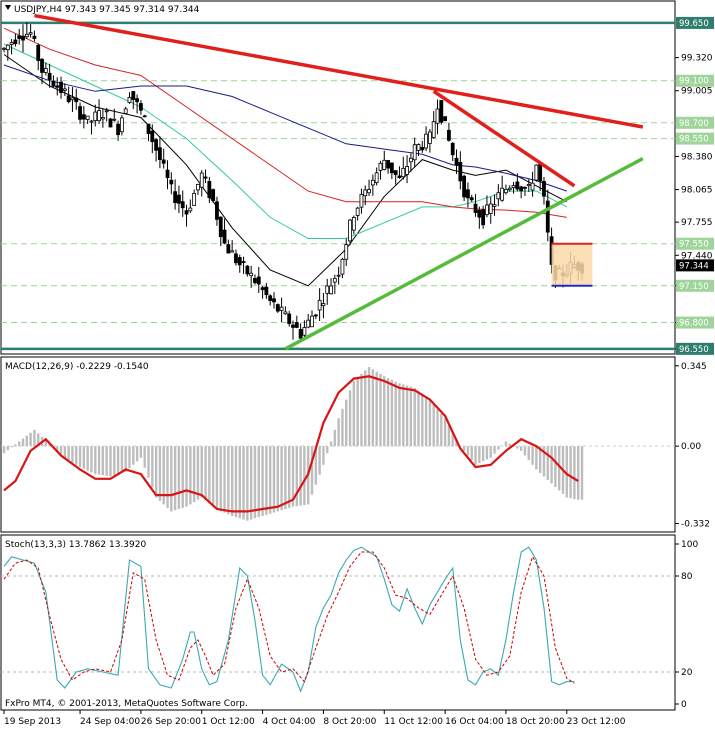  I want to click on time-tick-label: 1 Oct 12:00, so click(228, 722).